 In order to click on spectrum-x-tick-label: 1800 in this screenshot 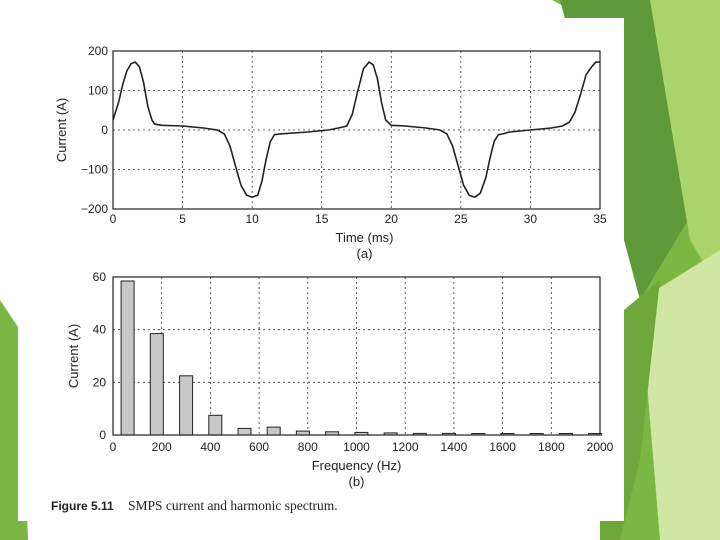, I will do `click(551, 447)`.